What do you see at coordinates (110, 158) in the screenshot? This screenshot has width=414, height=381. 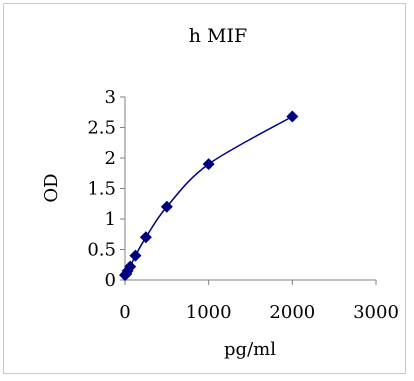 I see `y-tick-label: 2` at bounding box center [110, 158].